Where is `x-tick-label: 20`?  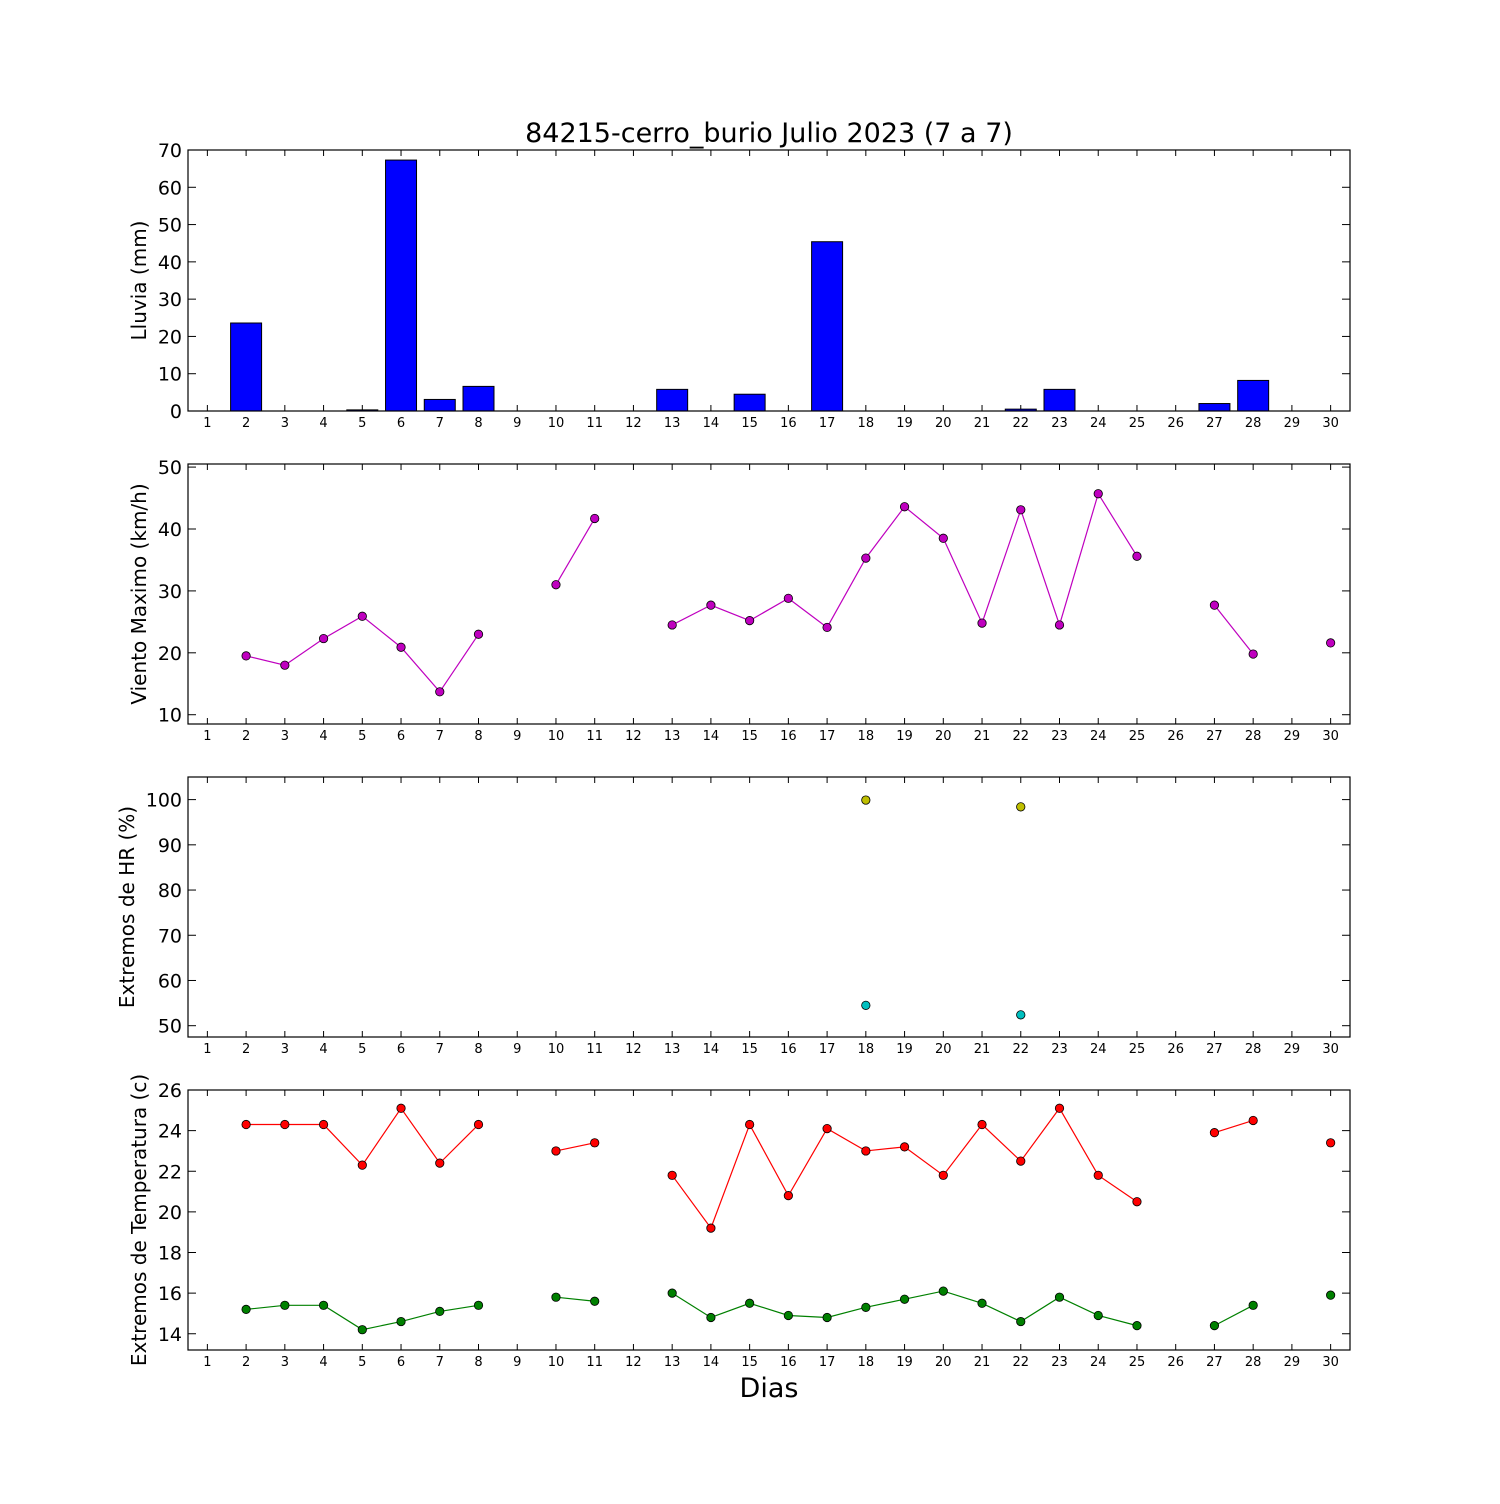 x-tick-label: 20 is located at coordinates (943, 1362).